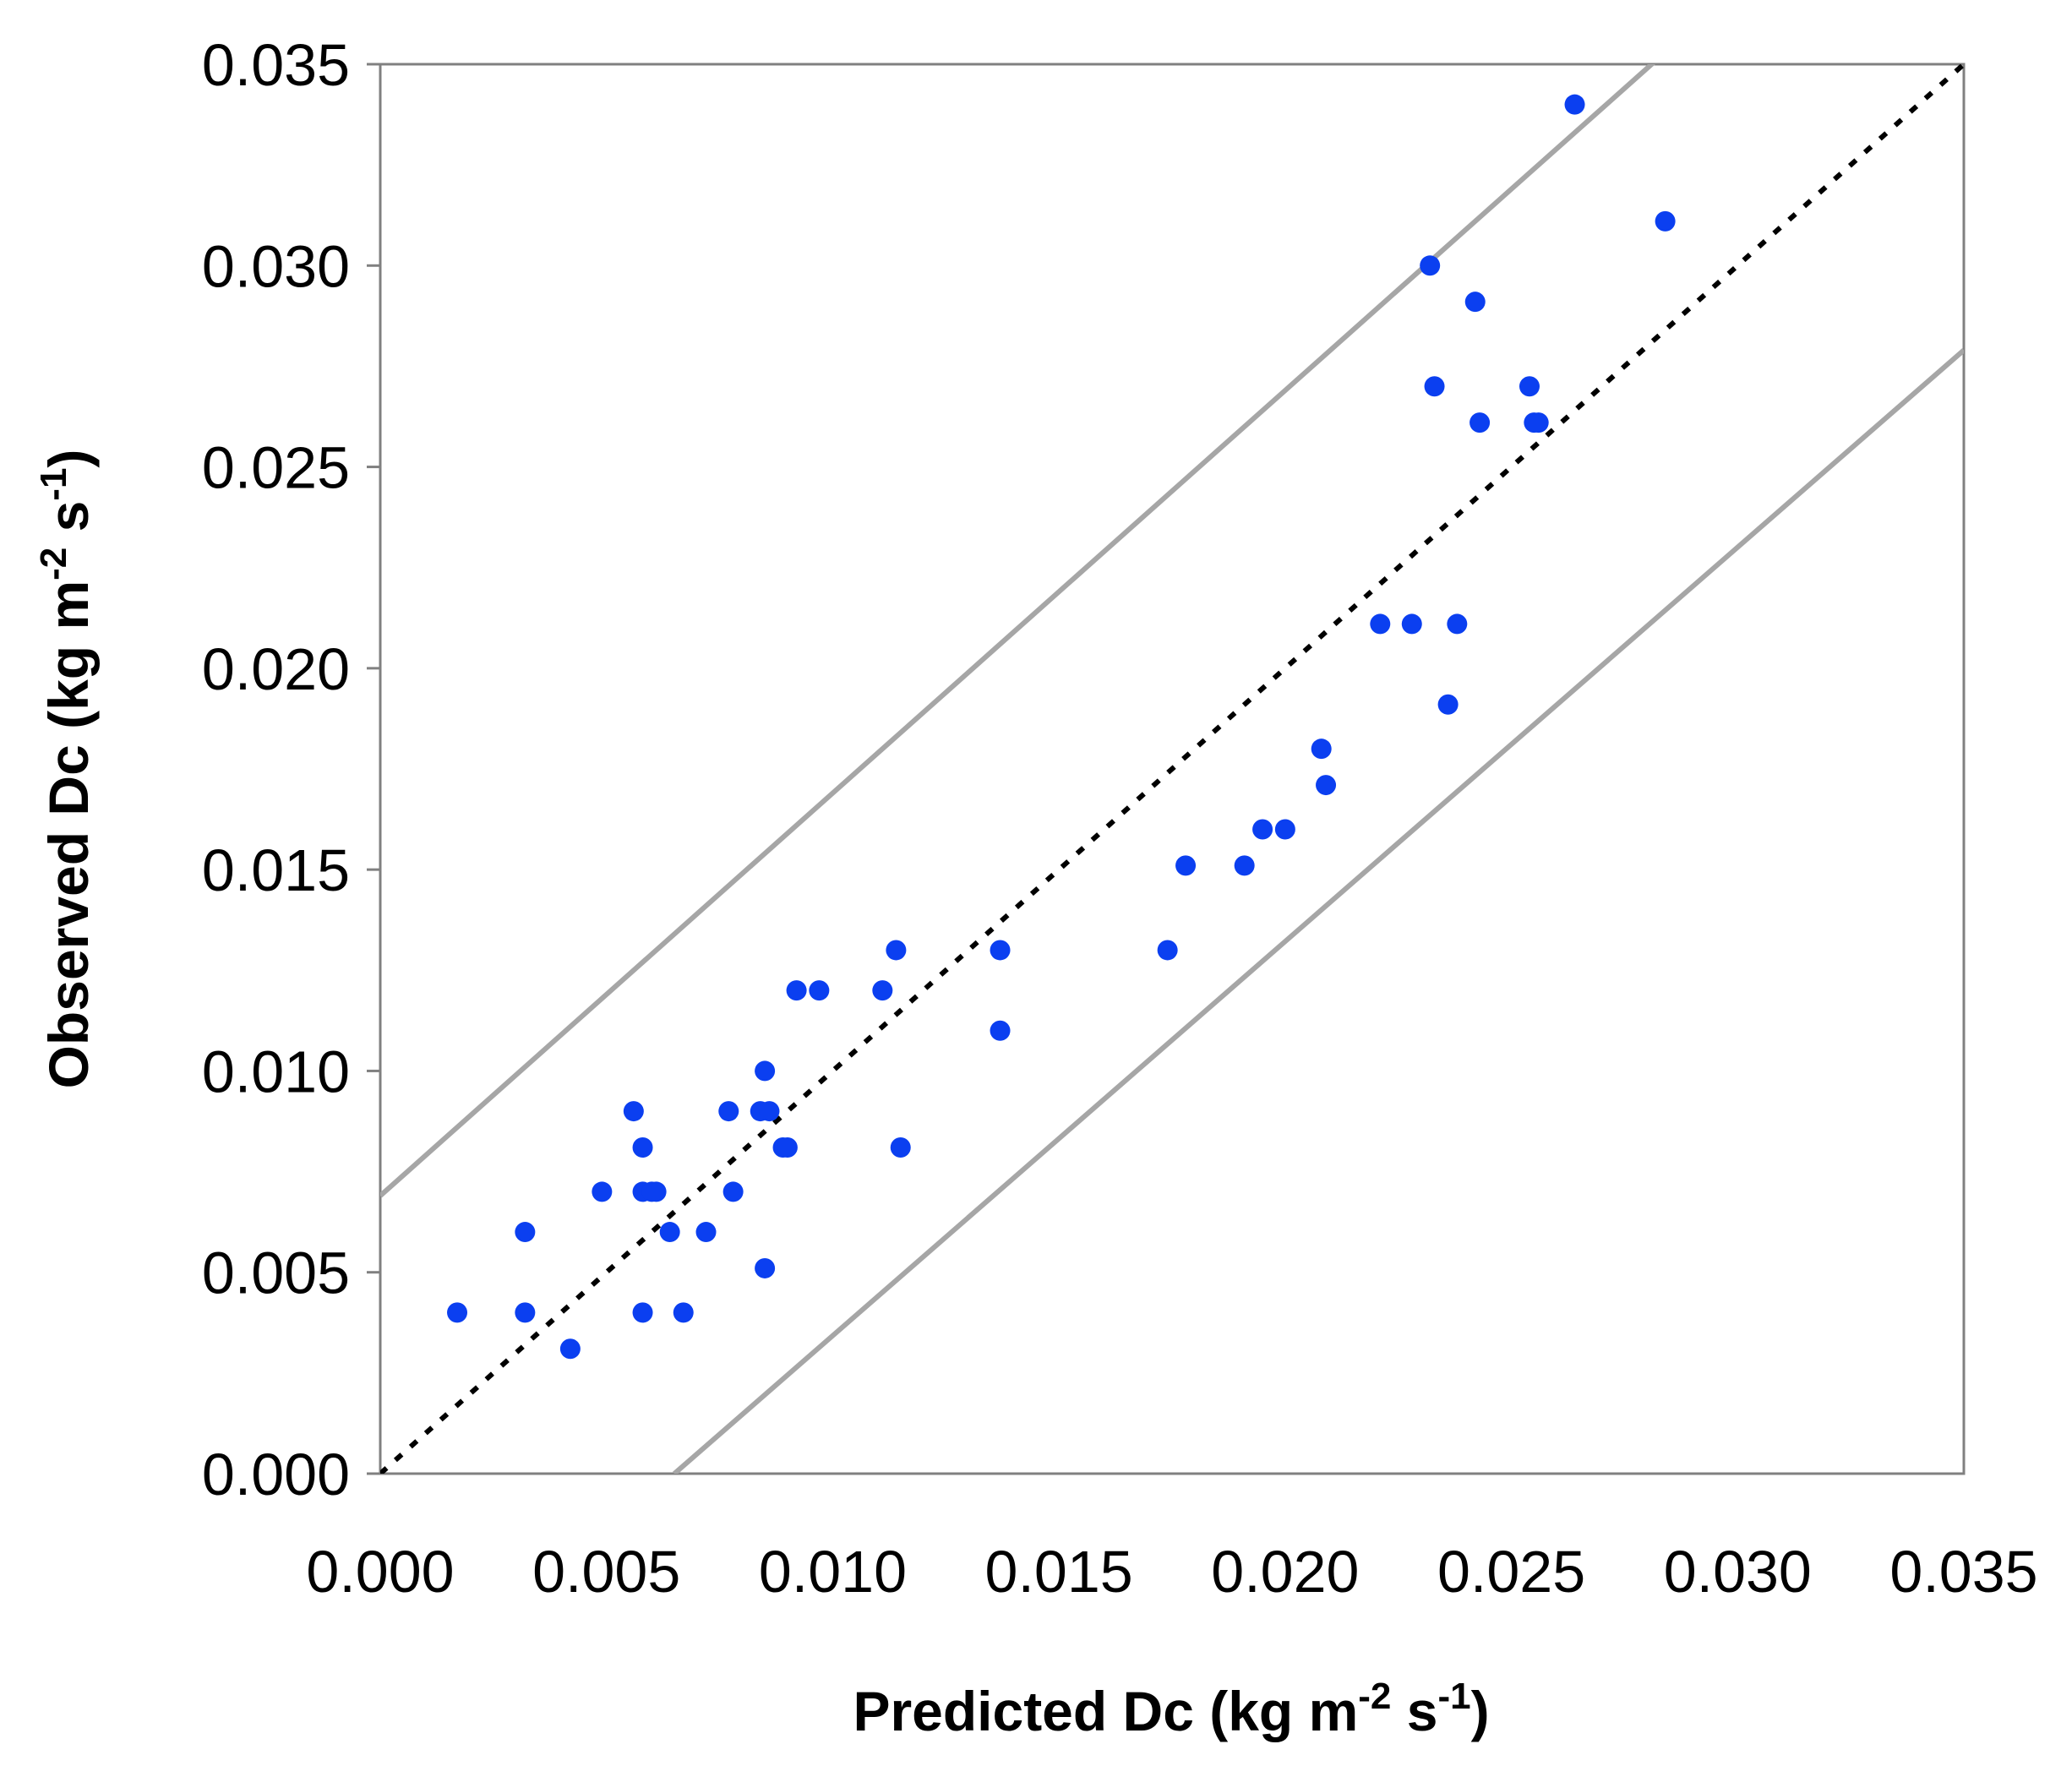  I want to click on x-axis: 0.000 0.005 0.010 0.015 0.020 0.025 0.030 0.035, so click(1171, 1572).